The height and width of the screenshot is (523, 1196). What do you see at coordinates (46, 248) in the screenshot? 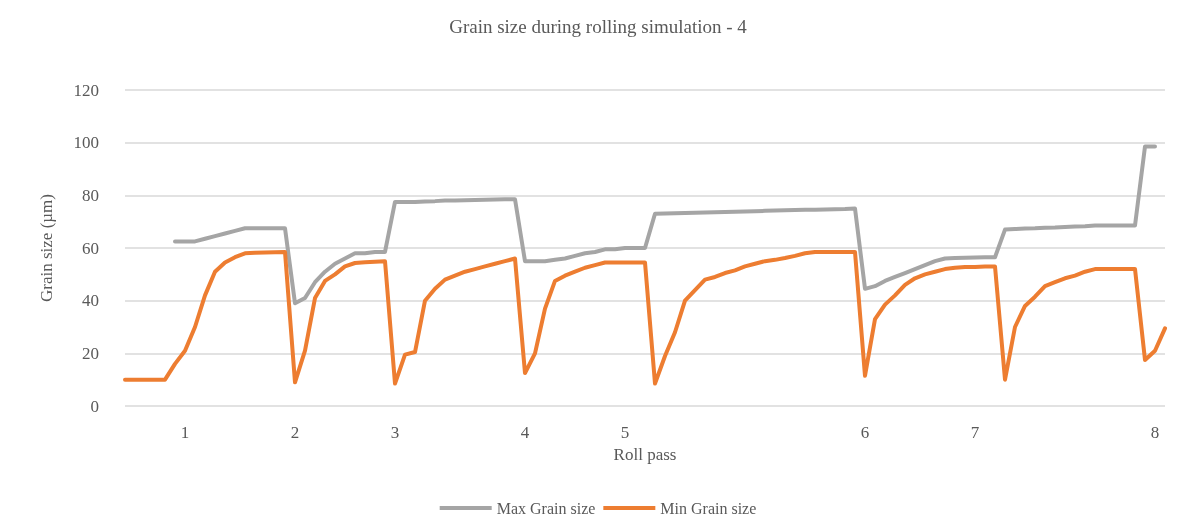
I see `y-axis-title: Grain size (µm)` at bounding box center [46, 248].